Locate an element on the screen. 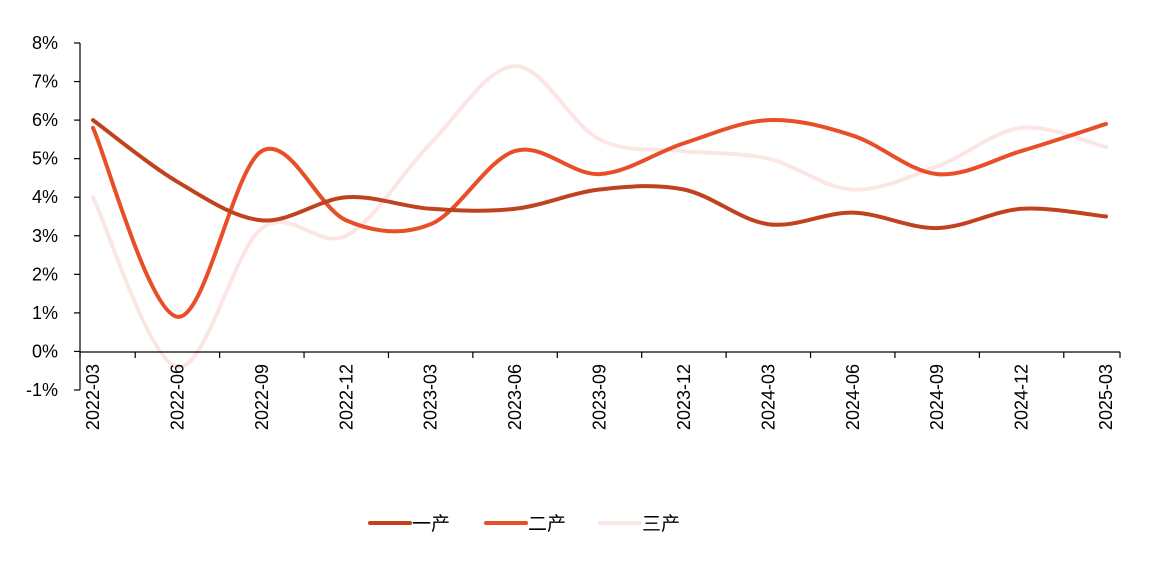 This screenshot has width=1169, height=564. y-tick-label: -1% is located at coordinates (42, 390).